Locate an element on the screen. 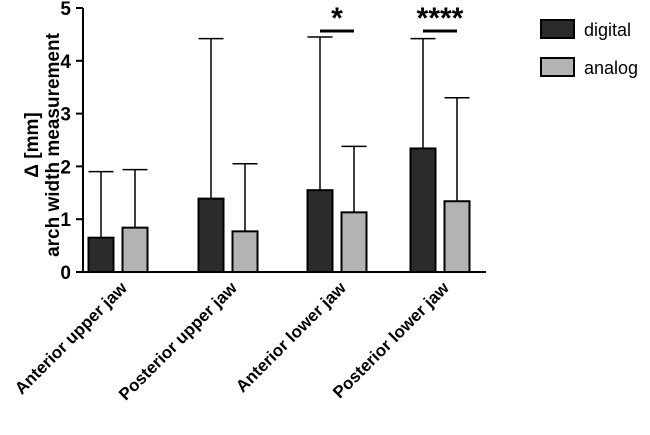  y-tick-label: 0 is located at coordinates (65, 273).